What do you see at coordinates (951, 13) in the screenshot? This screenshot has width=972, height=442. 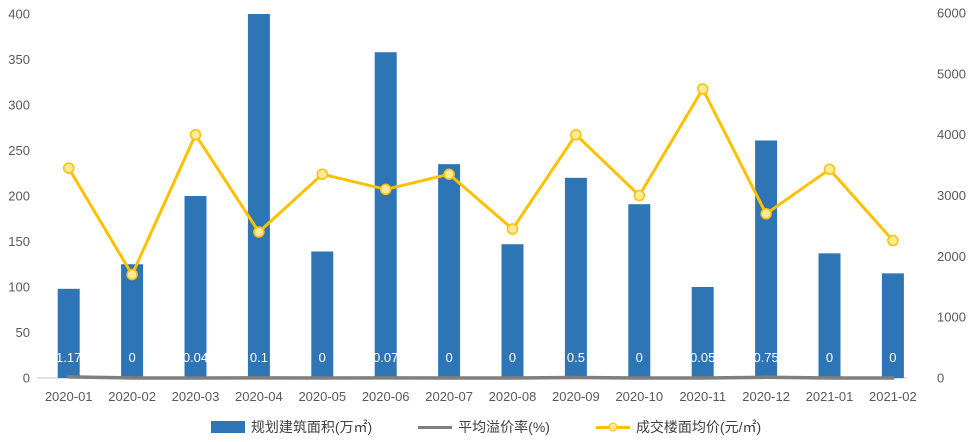 I see `right-axis-tick-label: 6000` at bounding box center [951, 13].